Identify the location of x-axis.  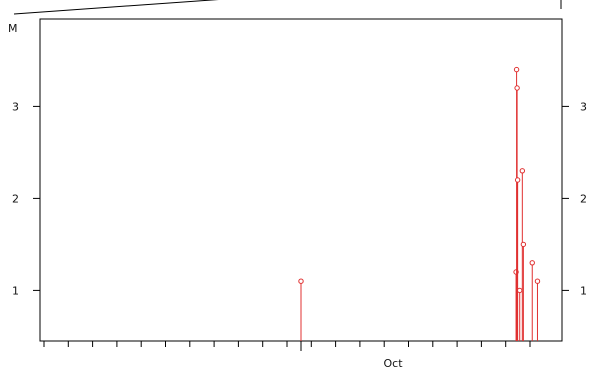
(287, 346).